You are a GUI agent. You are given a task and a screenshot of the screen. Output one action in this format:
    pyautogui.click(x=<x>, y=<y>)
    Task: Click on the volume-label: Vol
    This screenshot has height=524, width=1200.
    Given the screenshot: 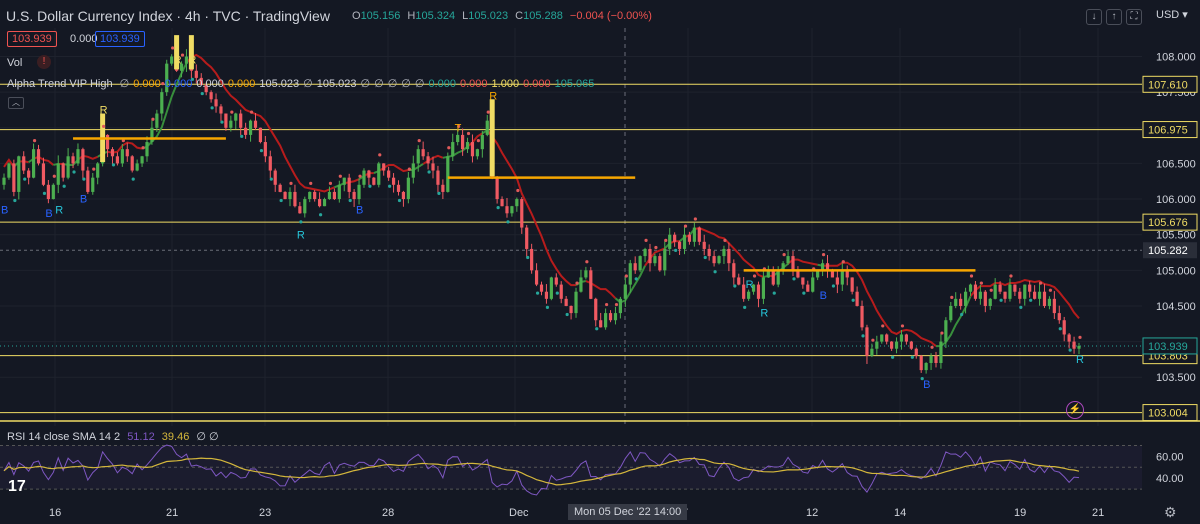 What is the action you would take?
    pyautogui.click(x=15, y=63)
    